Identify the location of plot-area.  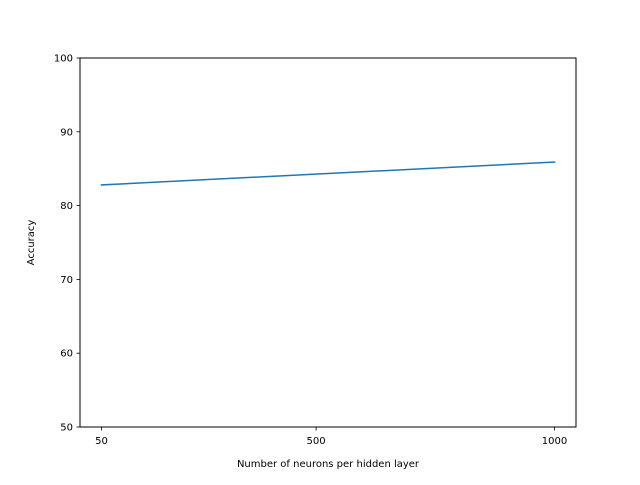
(328, 173).